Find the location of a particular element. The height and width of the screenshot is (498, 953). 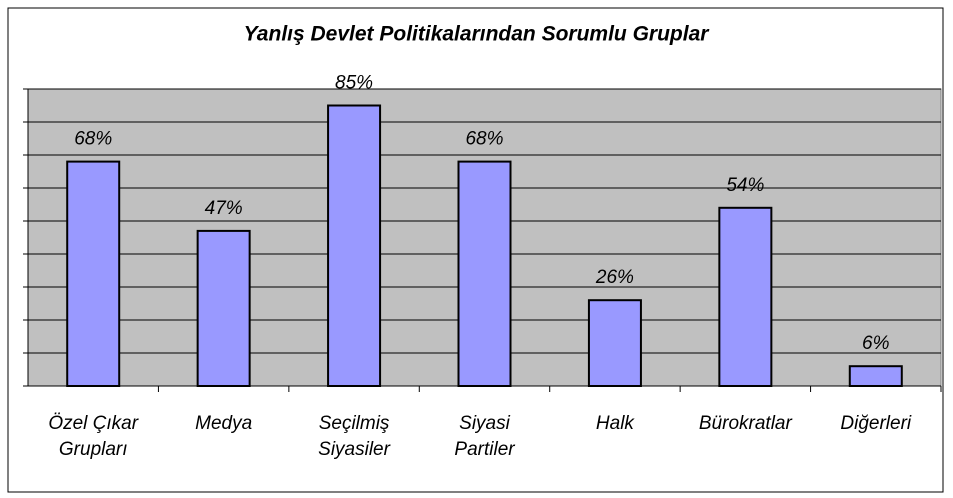

x-tick-label: Bürokratlar is located at coordinates (746, 423).